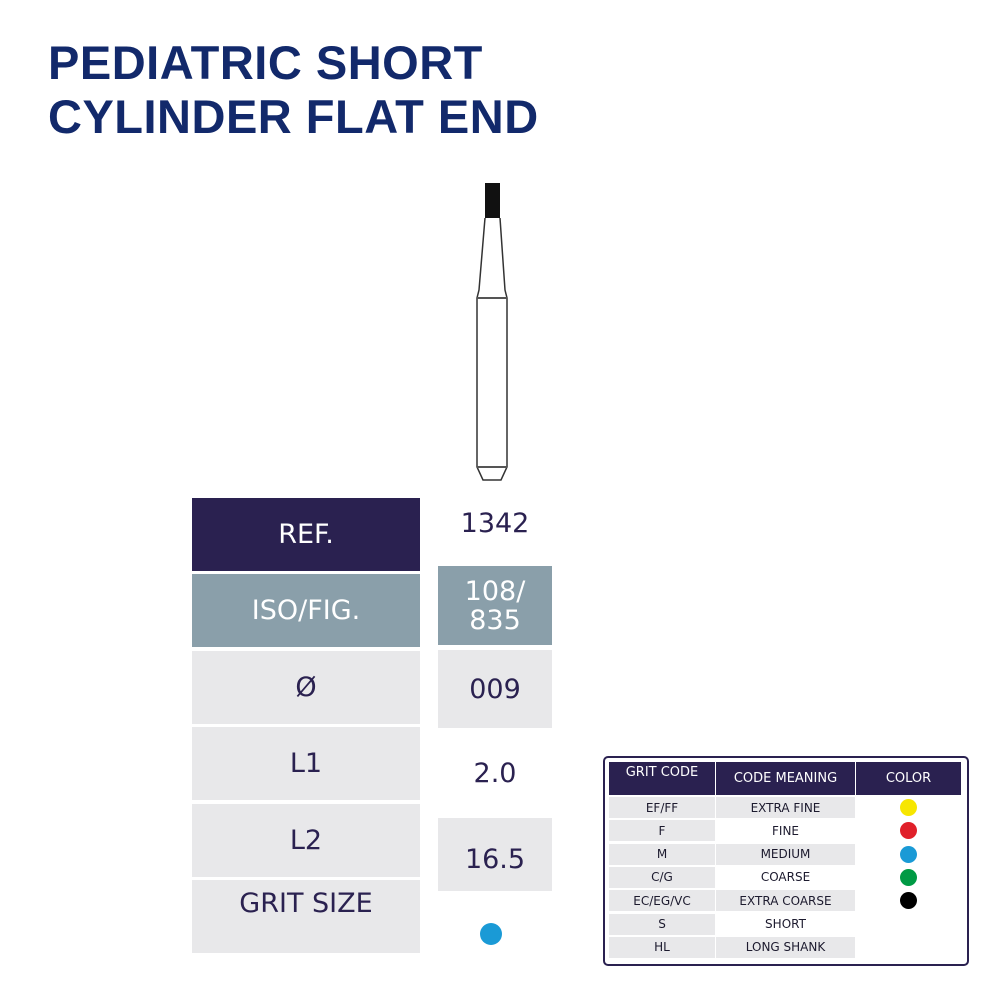 The image size is (1000, 1000). Describe the element at coordinates (306, 840) in the screenshot. I see `l2-label: L2` at that location.